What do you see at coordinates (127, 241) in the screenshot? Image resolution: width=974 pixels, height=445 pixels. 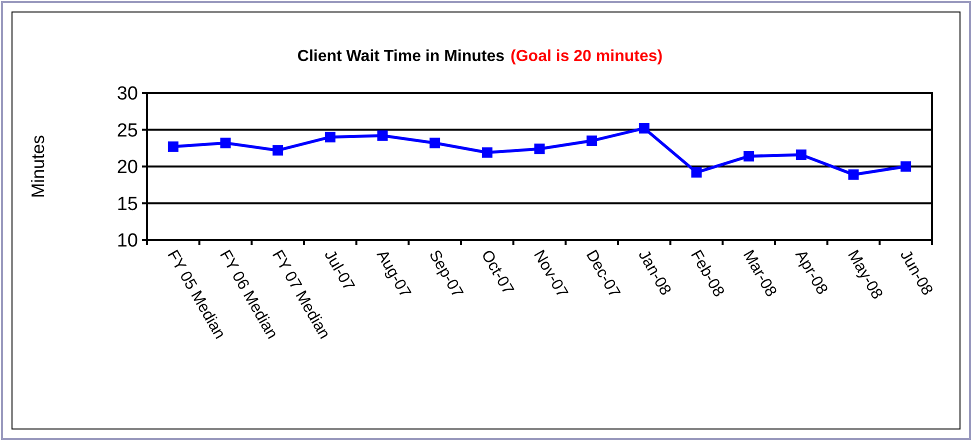 I see `y-tick-label: 10` at bounding box center [127, 241].